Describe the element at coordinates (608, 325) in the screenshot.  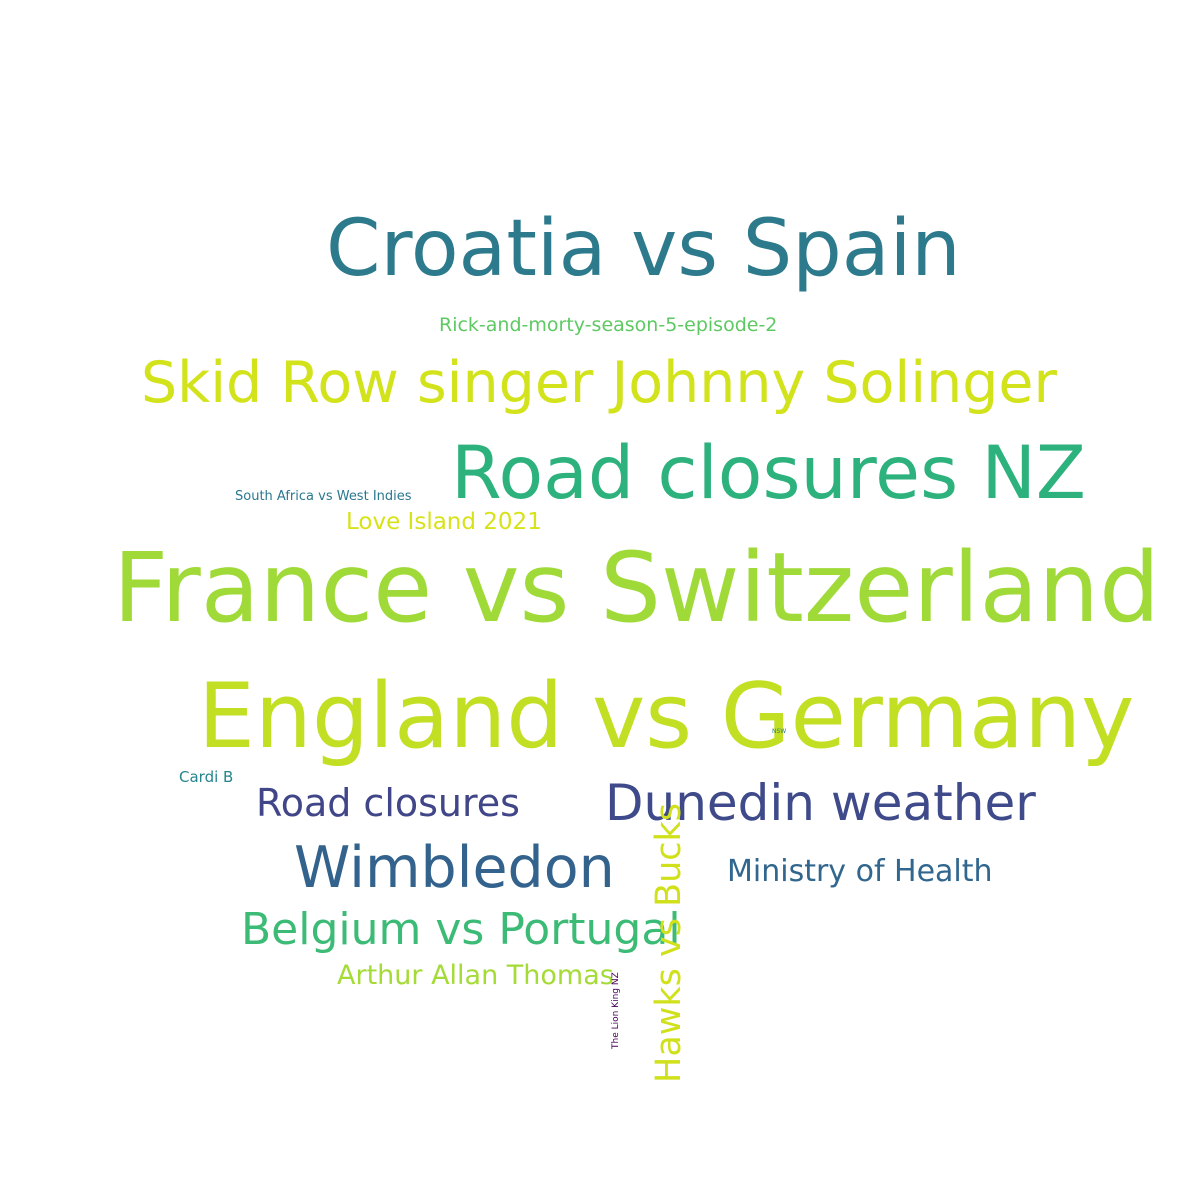
I see `word-rick-and-morty: Rick-and-morty-season-5-episode-2` at that location.